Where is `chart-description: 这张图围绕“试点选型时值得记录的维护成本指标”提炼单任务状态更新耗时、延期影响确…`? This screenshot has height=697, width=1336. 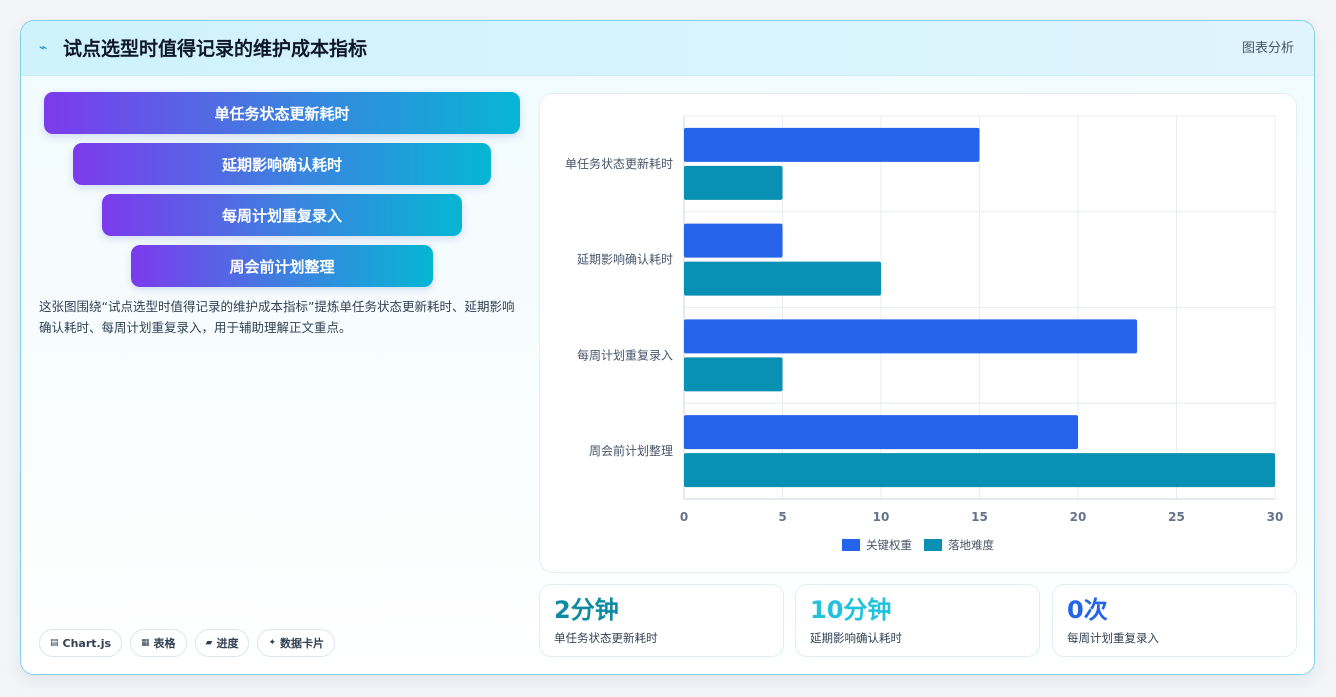 chart-description: 这张图围绕“试点选型时值得记录的维护成本指标”提炼单任务状态更新耗时、延期影响确… is located at coordinates (277, 317).